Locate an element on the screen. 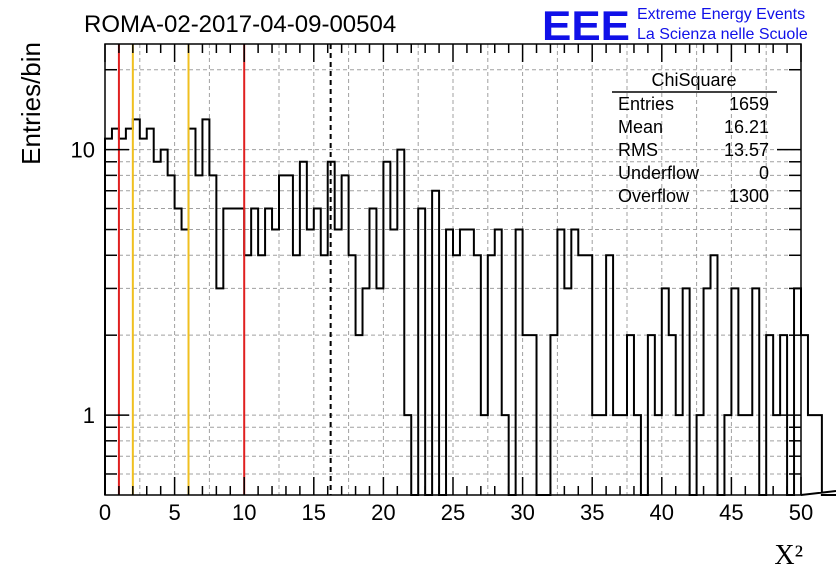 Image resolution: width=836 pixels, height=572 pixels. x-tick-label: 40 is located at coordinates (662, 512).